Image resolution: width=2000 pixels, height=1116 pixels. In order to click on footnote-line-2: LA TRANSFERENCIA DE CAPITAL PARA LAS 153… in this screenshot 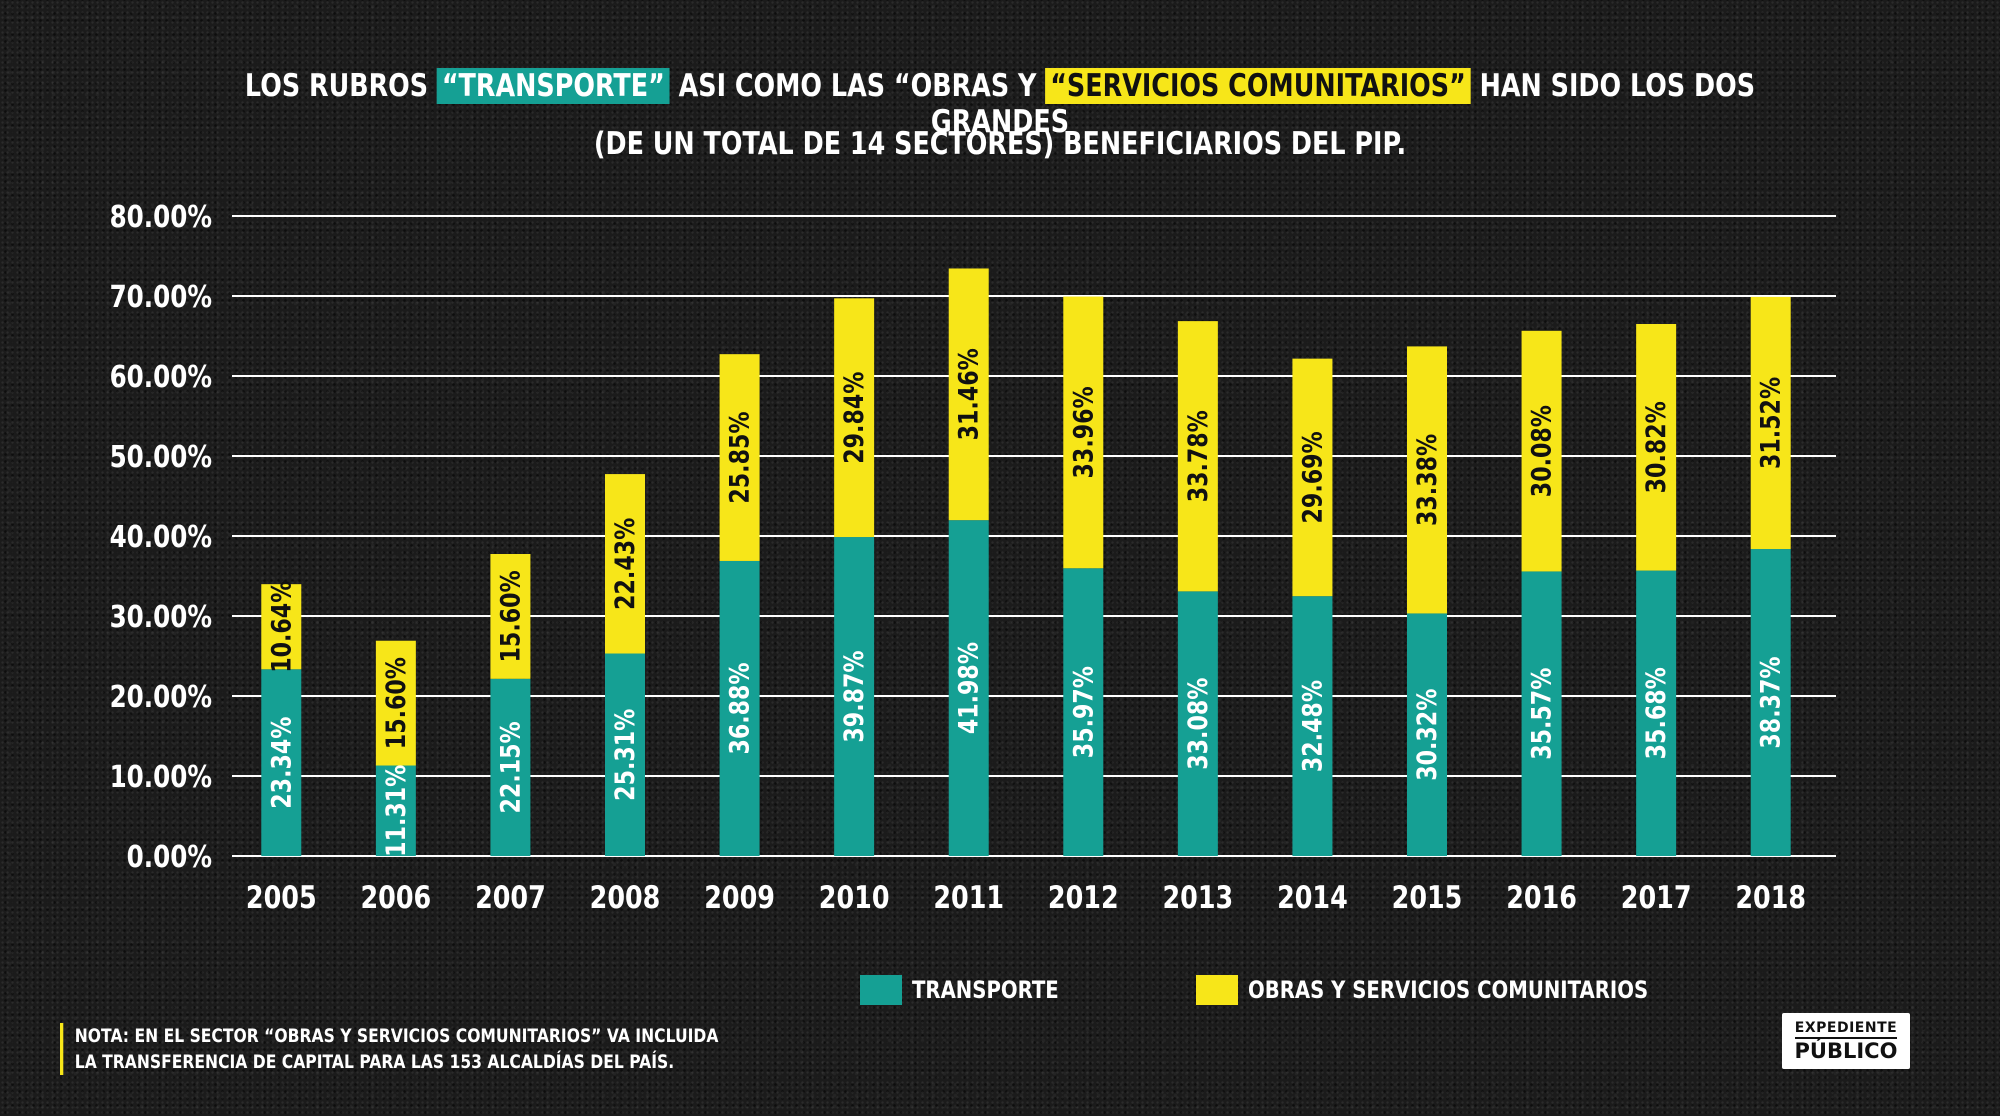, I will do `click(374, 1062)`.